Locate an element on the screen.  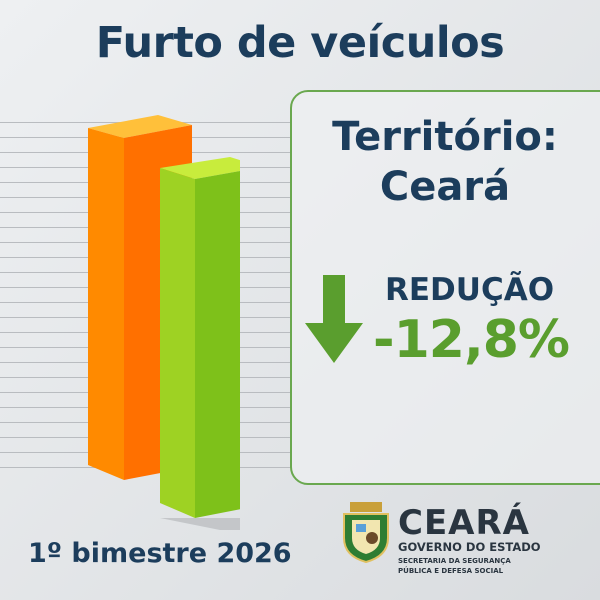
logo-subtitle: GOVERNO DO ESTADO is located at coordinates (469, 547).